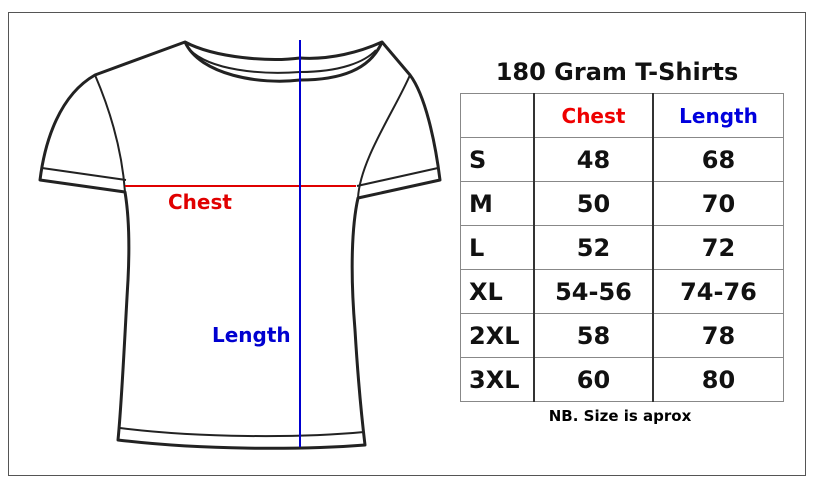 This screenshot has height=485, width=818. What do you see at coordinates (593, 335) in the screenshot?
I see `chest-cell: 58` at bounding box center [593, 335].